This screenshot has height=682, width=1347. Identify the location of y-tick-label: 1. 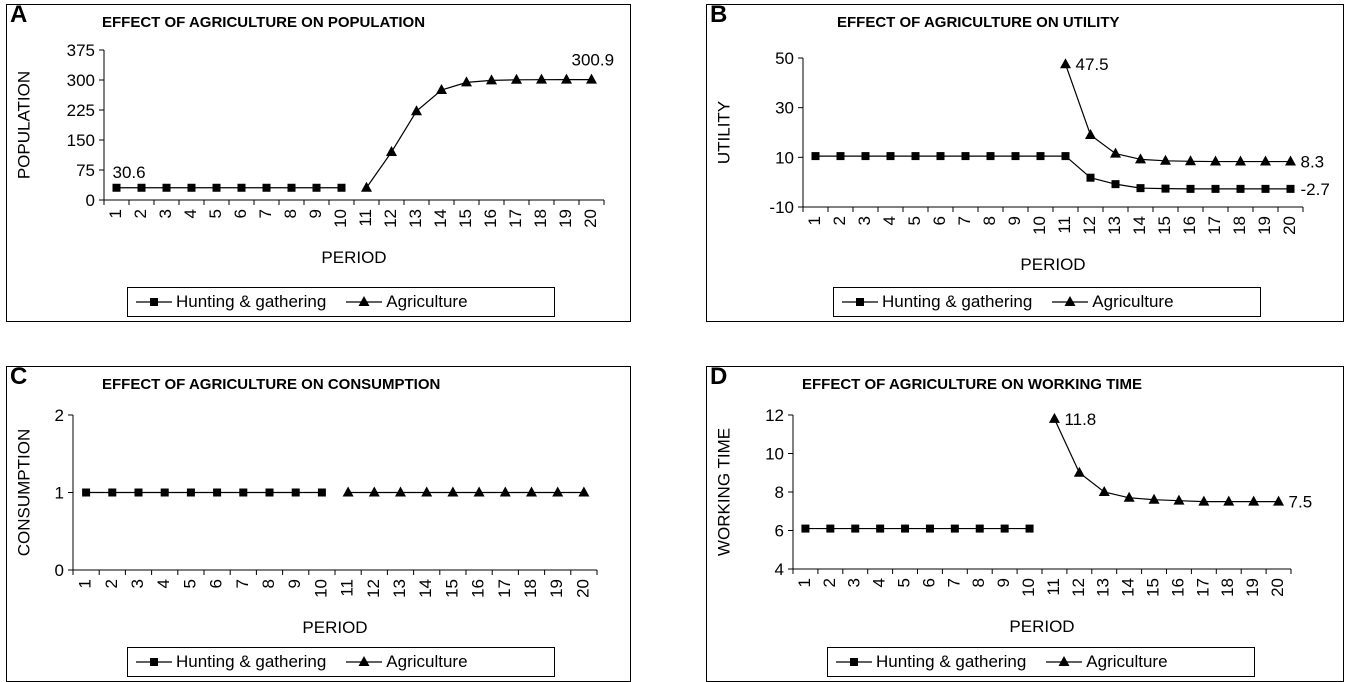
(59, 493).